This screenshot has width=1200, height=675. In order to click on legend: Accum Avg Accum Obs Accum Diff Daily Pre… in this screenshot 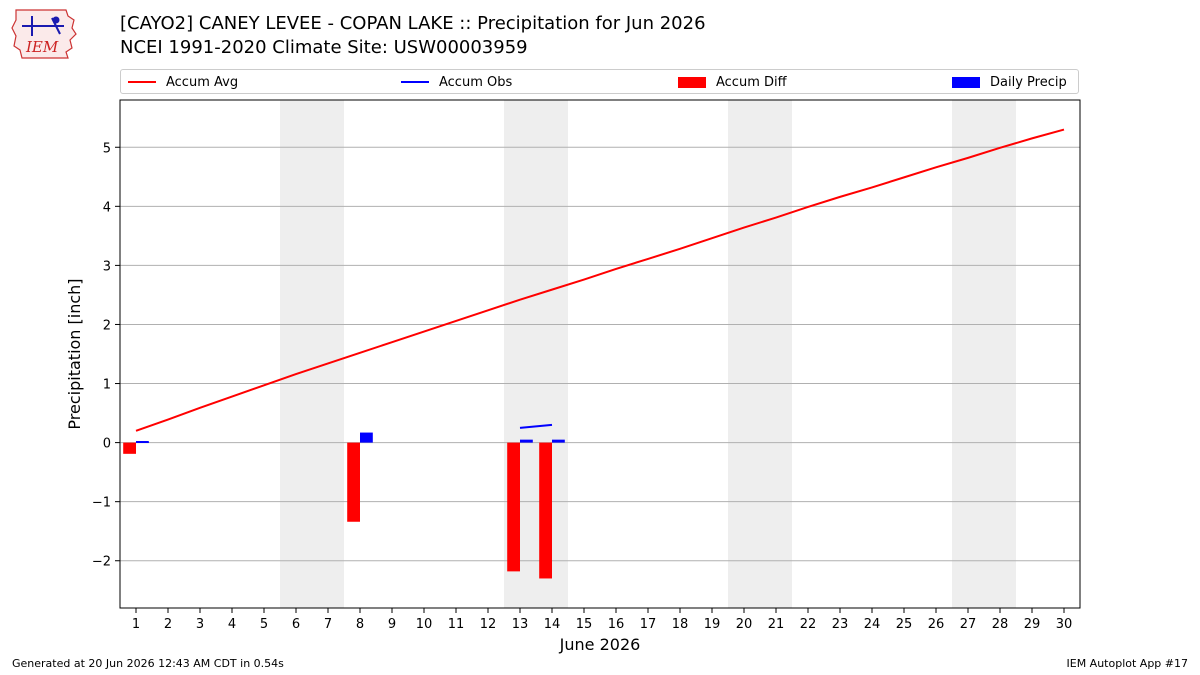, I will do `click(599, 81)`.